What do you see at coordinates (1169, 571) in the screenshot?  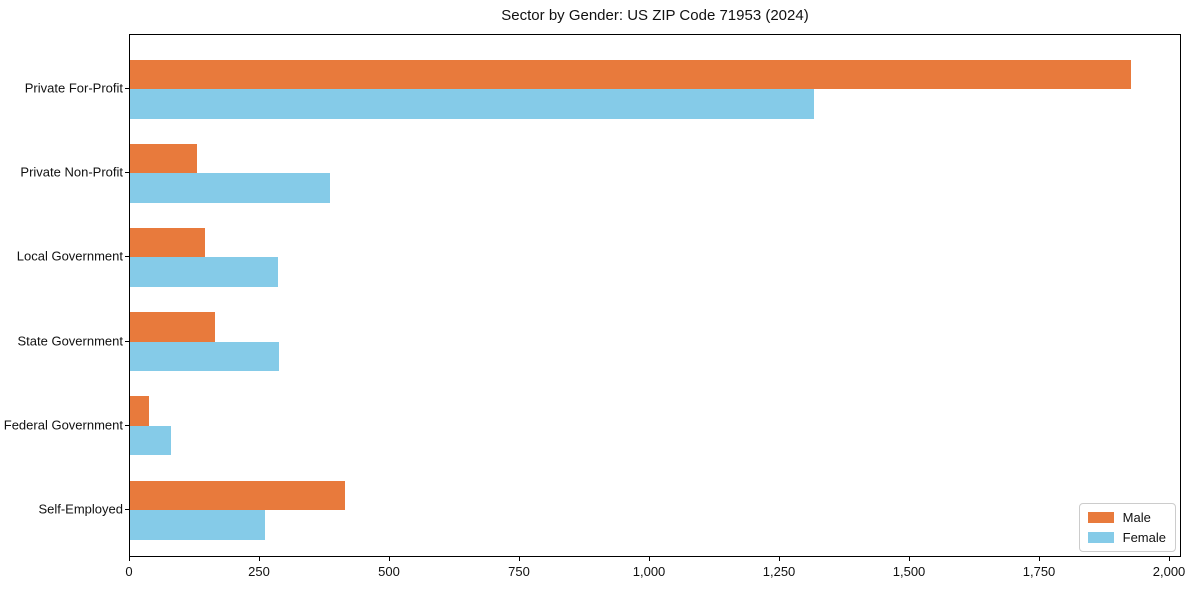 I see `x-tick-label: 2,000` at bounding box center [1169, 571].